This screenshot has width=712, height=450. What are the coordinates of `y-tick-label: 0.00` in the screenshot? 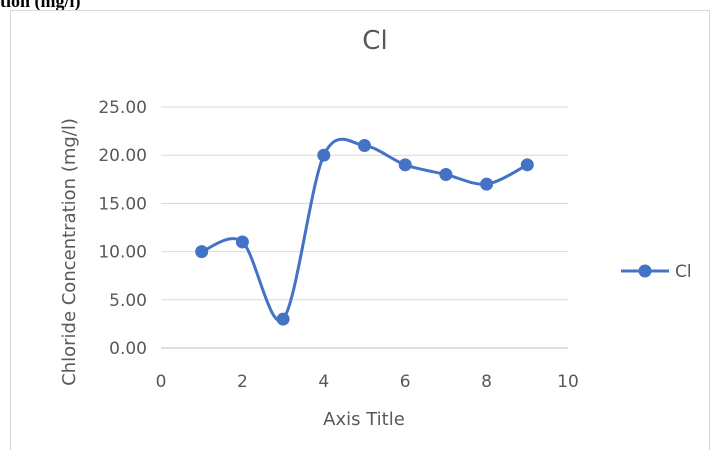 It's located at (128, 349).